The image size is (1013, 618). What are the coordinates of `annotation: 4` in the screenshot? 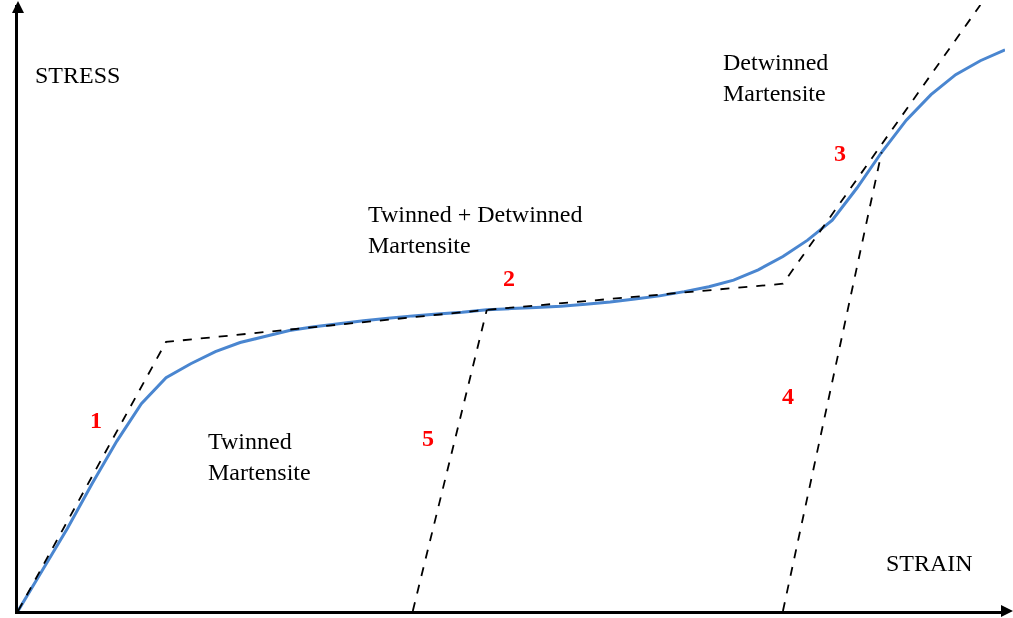 It's located at (788, 396).